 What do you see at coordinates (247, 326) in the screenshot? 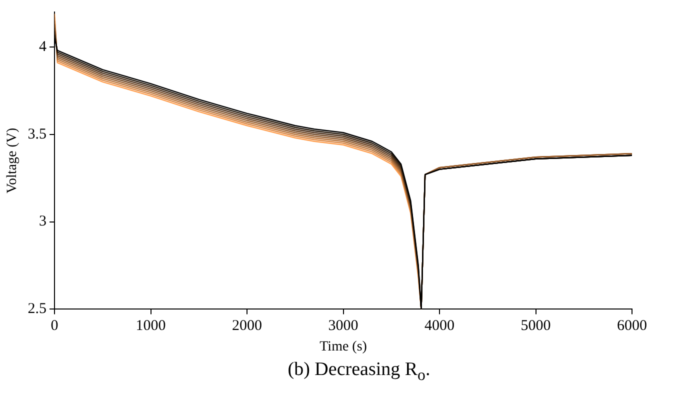
I see `x-tick-label: 2000` at bounding box center [247, 326].